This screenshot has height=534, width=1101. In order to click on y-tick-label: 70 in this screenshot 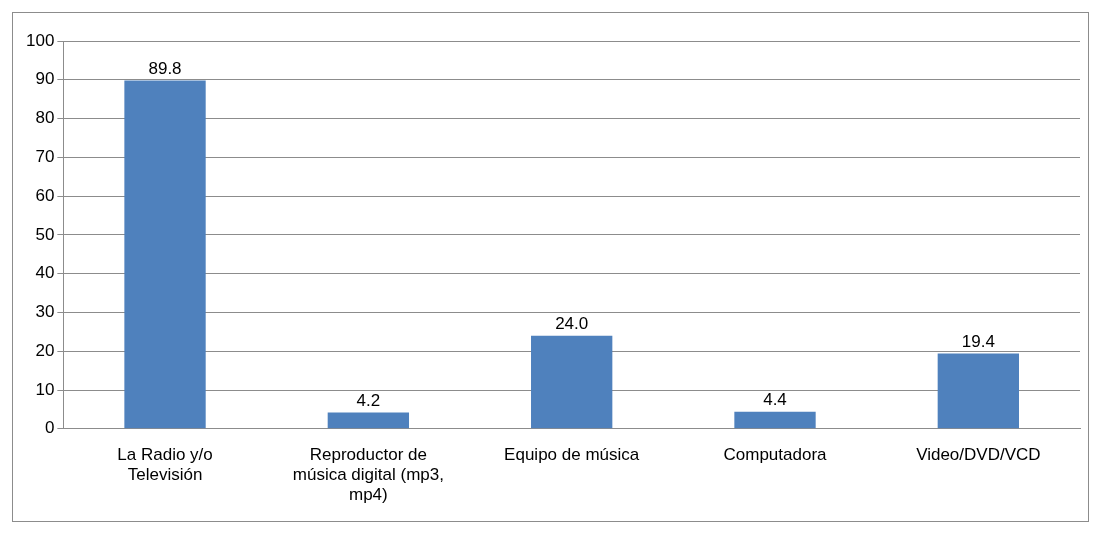, I will do `click(45, 157)`.